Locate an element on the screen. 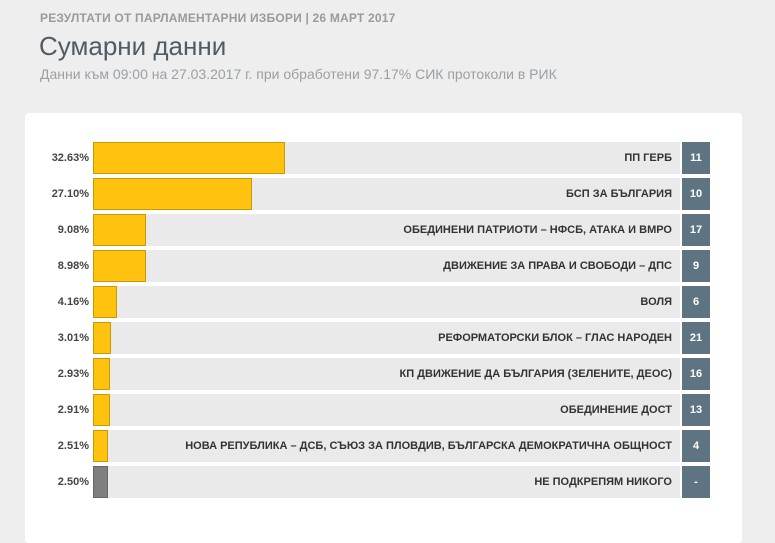 Image resolution: width=775 pixels, height=543 pixels. bar-track: БСП ЗА БЪЛГАРИЯ is located at coordinates (386, 194).